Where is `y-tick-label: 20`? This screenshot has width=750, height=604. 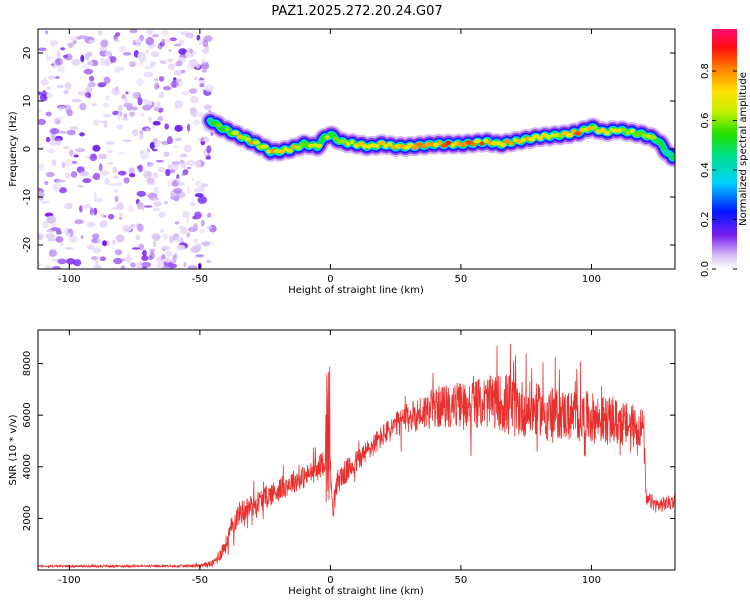
y-tick-label: 20 is located at coordinates (27, 53).